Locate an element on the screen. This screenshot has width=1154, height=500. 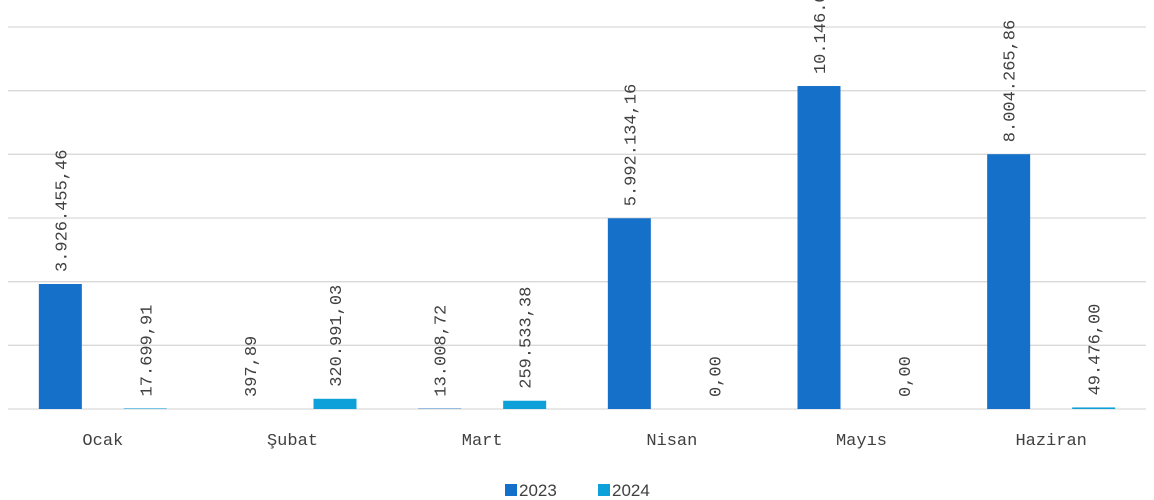
bar-2024-Haziran is located at coordinates (1094, 408).